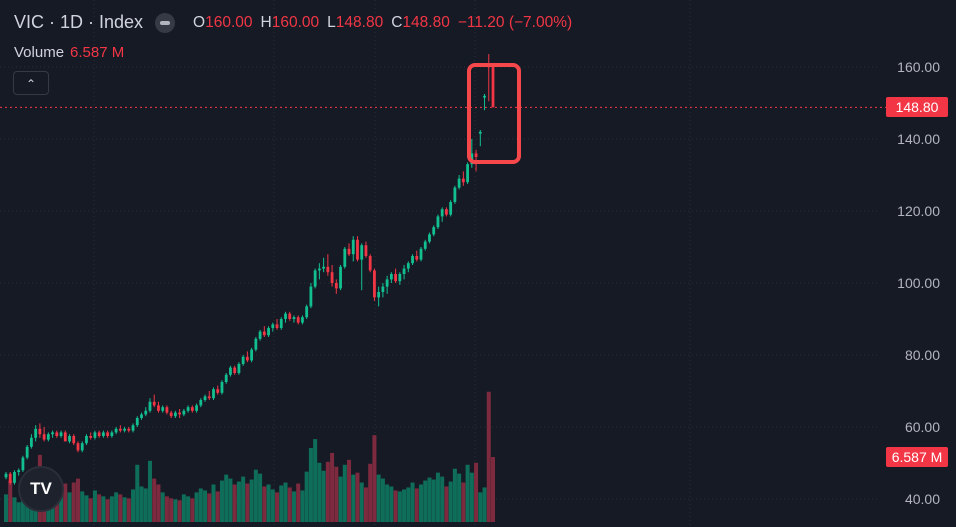 This screenshot has height=527, width=956. What do you see at coordinates (918, 139) in the screenshot?
I see `price-tick-label: 140.00` at bounding box center [918, 139].